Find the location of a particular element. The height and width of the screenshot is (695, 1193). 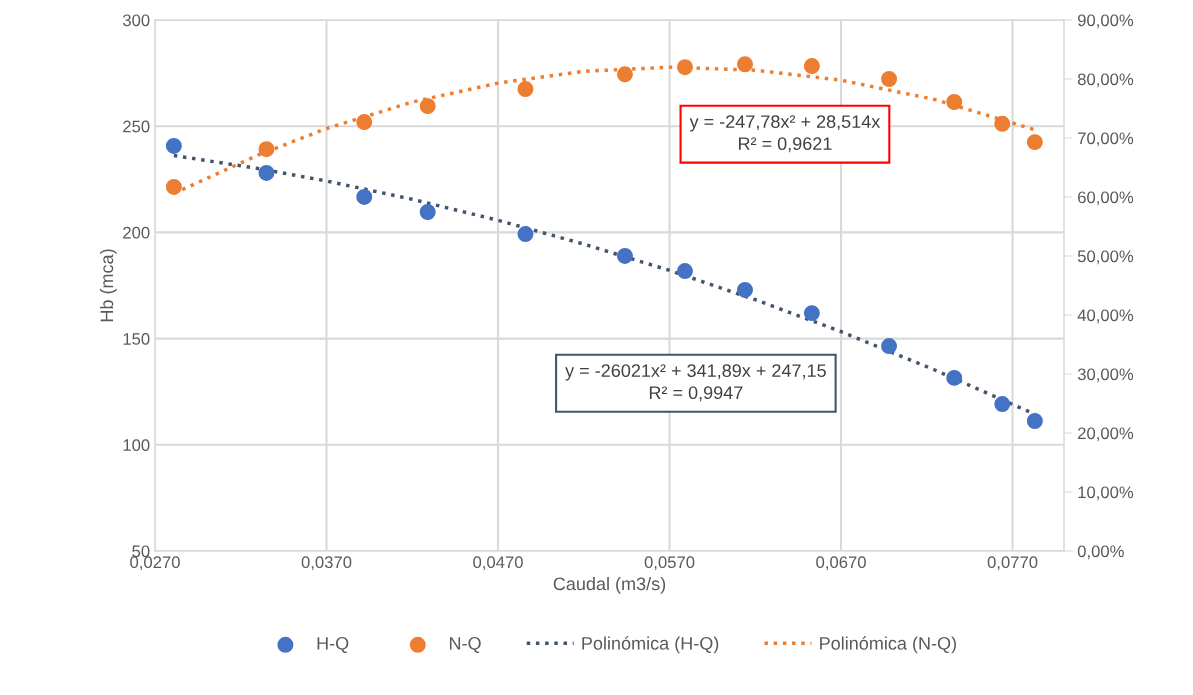

x-tick-label: 0,0570 is located at coordinates (669, 563).